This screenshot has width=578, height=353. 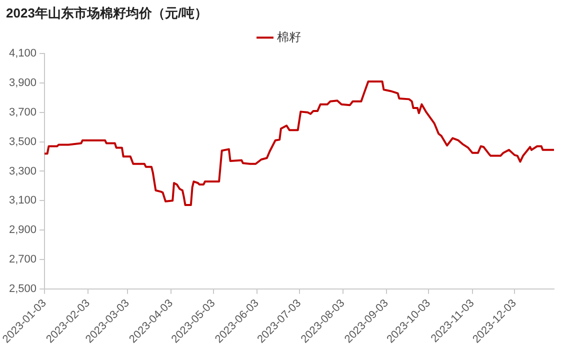 What do you see at coordinates (107, 12) in the screenshot?
I see `chart-title: 2023年山东市场棉籽均价（元/吨）` at bounding box center [107, 12].